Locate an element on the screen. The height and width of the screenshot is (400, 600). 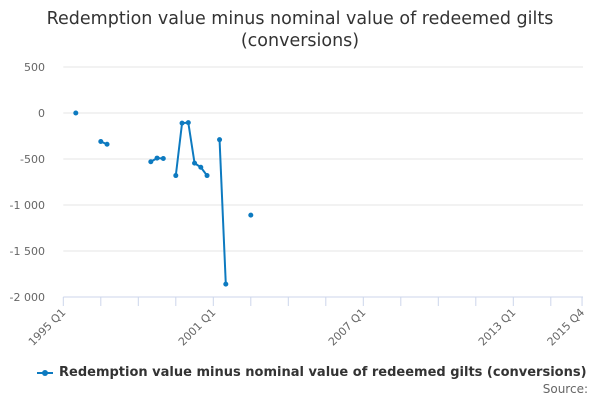
y-tick-label: 500 is located at coordinates (34, 67).